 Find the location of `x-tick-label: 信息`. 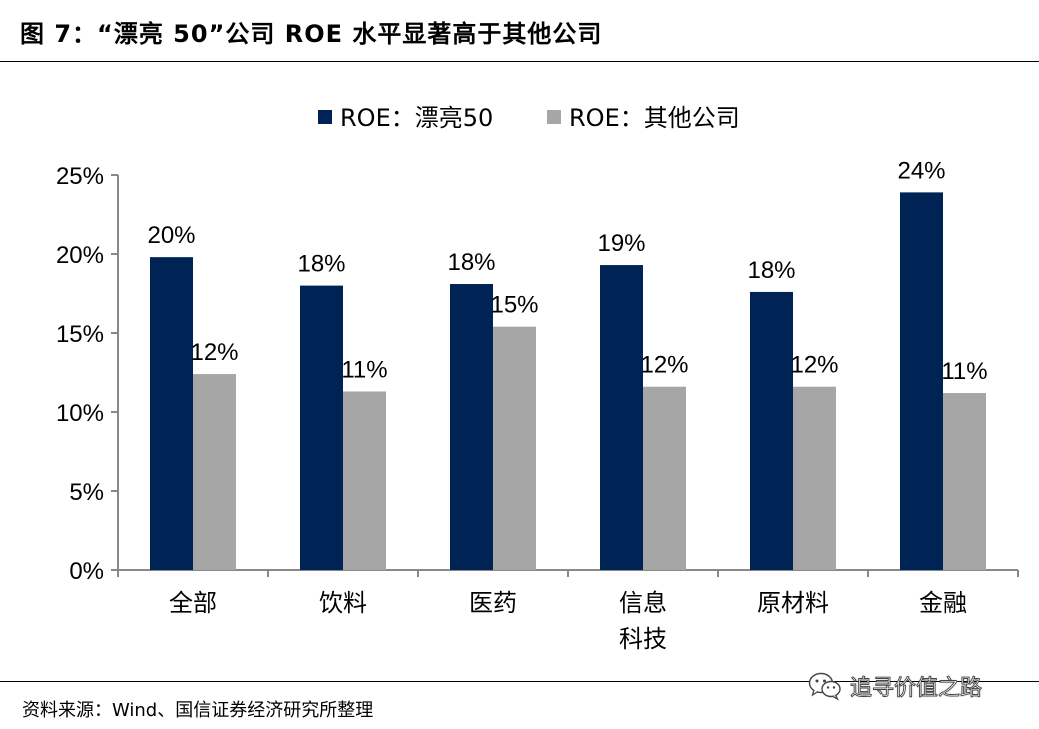

x-tick-label: 信息 is located at coordinates (643, 603).